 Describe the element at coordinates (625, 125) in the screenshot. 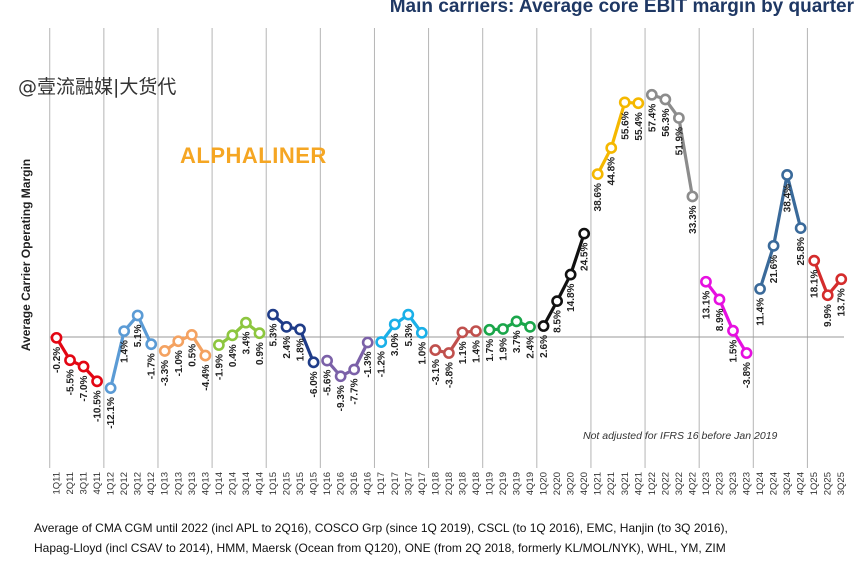

I see `data-label: 55.6%` at that location.